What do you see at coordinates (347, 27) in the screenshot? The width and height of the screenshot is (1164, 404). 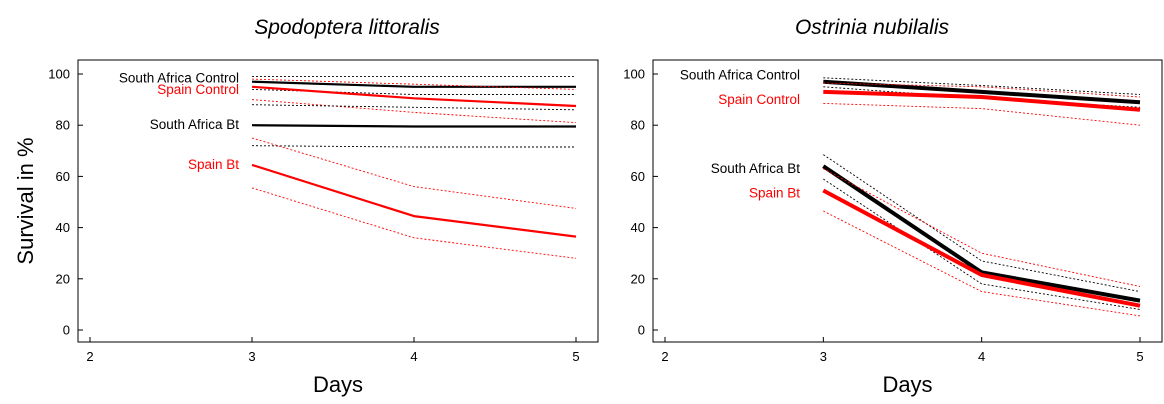 I see `chart-title: Spodoptera littoralis` at bounding box center [347, 27].